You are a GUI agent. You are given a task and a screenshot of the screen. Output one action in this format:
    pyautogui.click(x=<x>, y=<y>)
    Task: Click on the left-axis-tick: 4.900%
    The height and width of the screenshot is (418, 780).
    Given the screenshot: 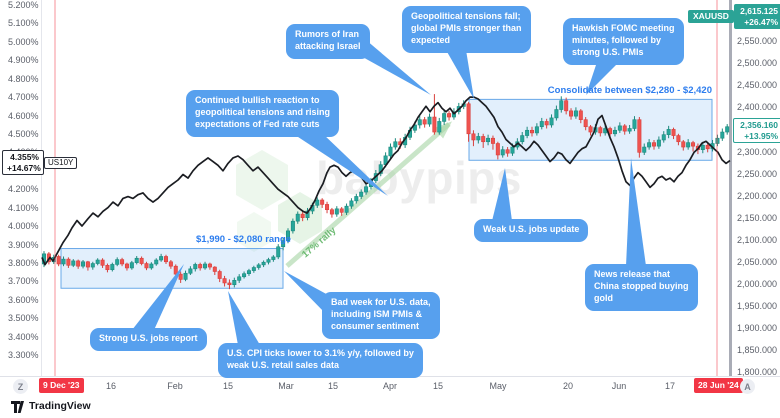 What is the action you would take?
    pyautogui.click(x=23, y=60)
    